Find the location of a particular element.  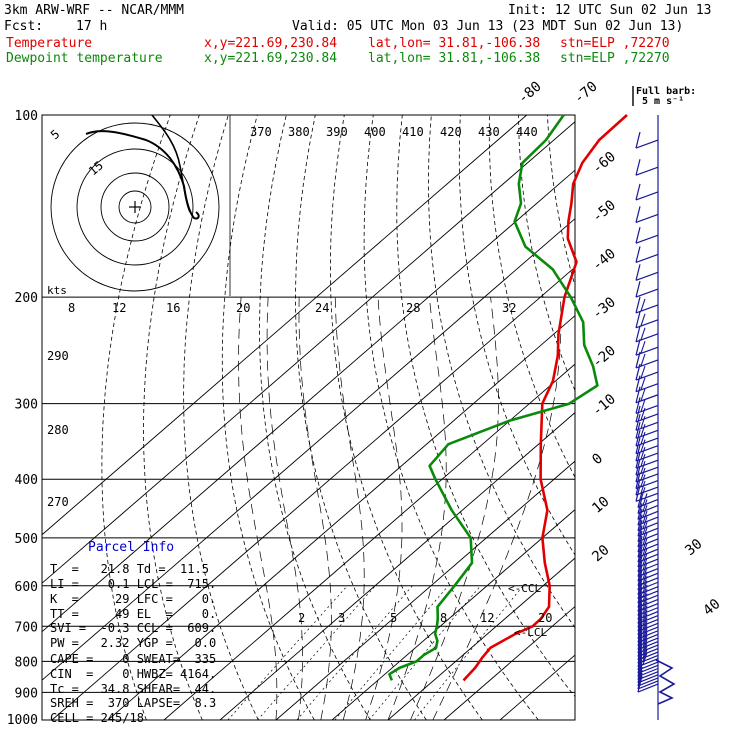

pressure-tick-label: 500 is located at coordinates (26, 539).